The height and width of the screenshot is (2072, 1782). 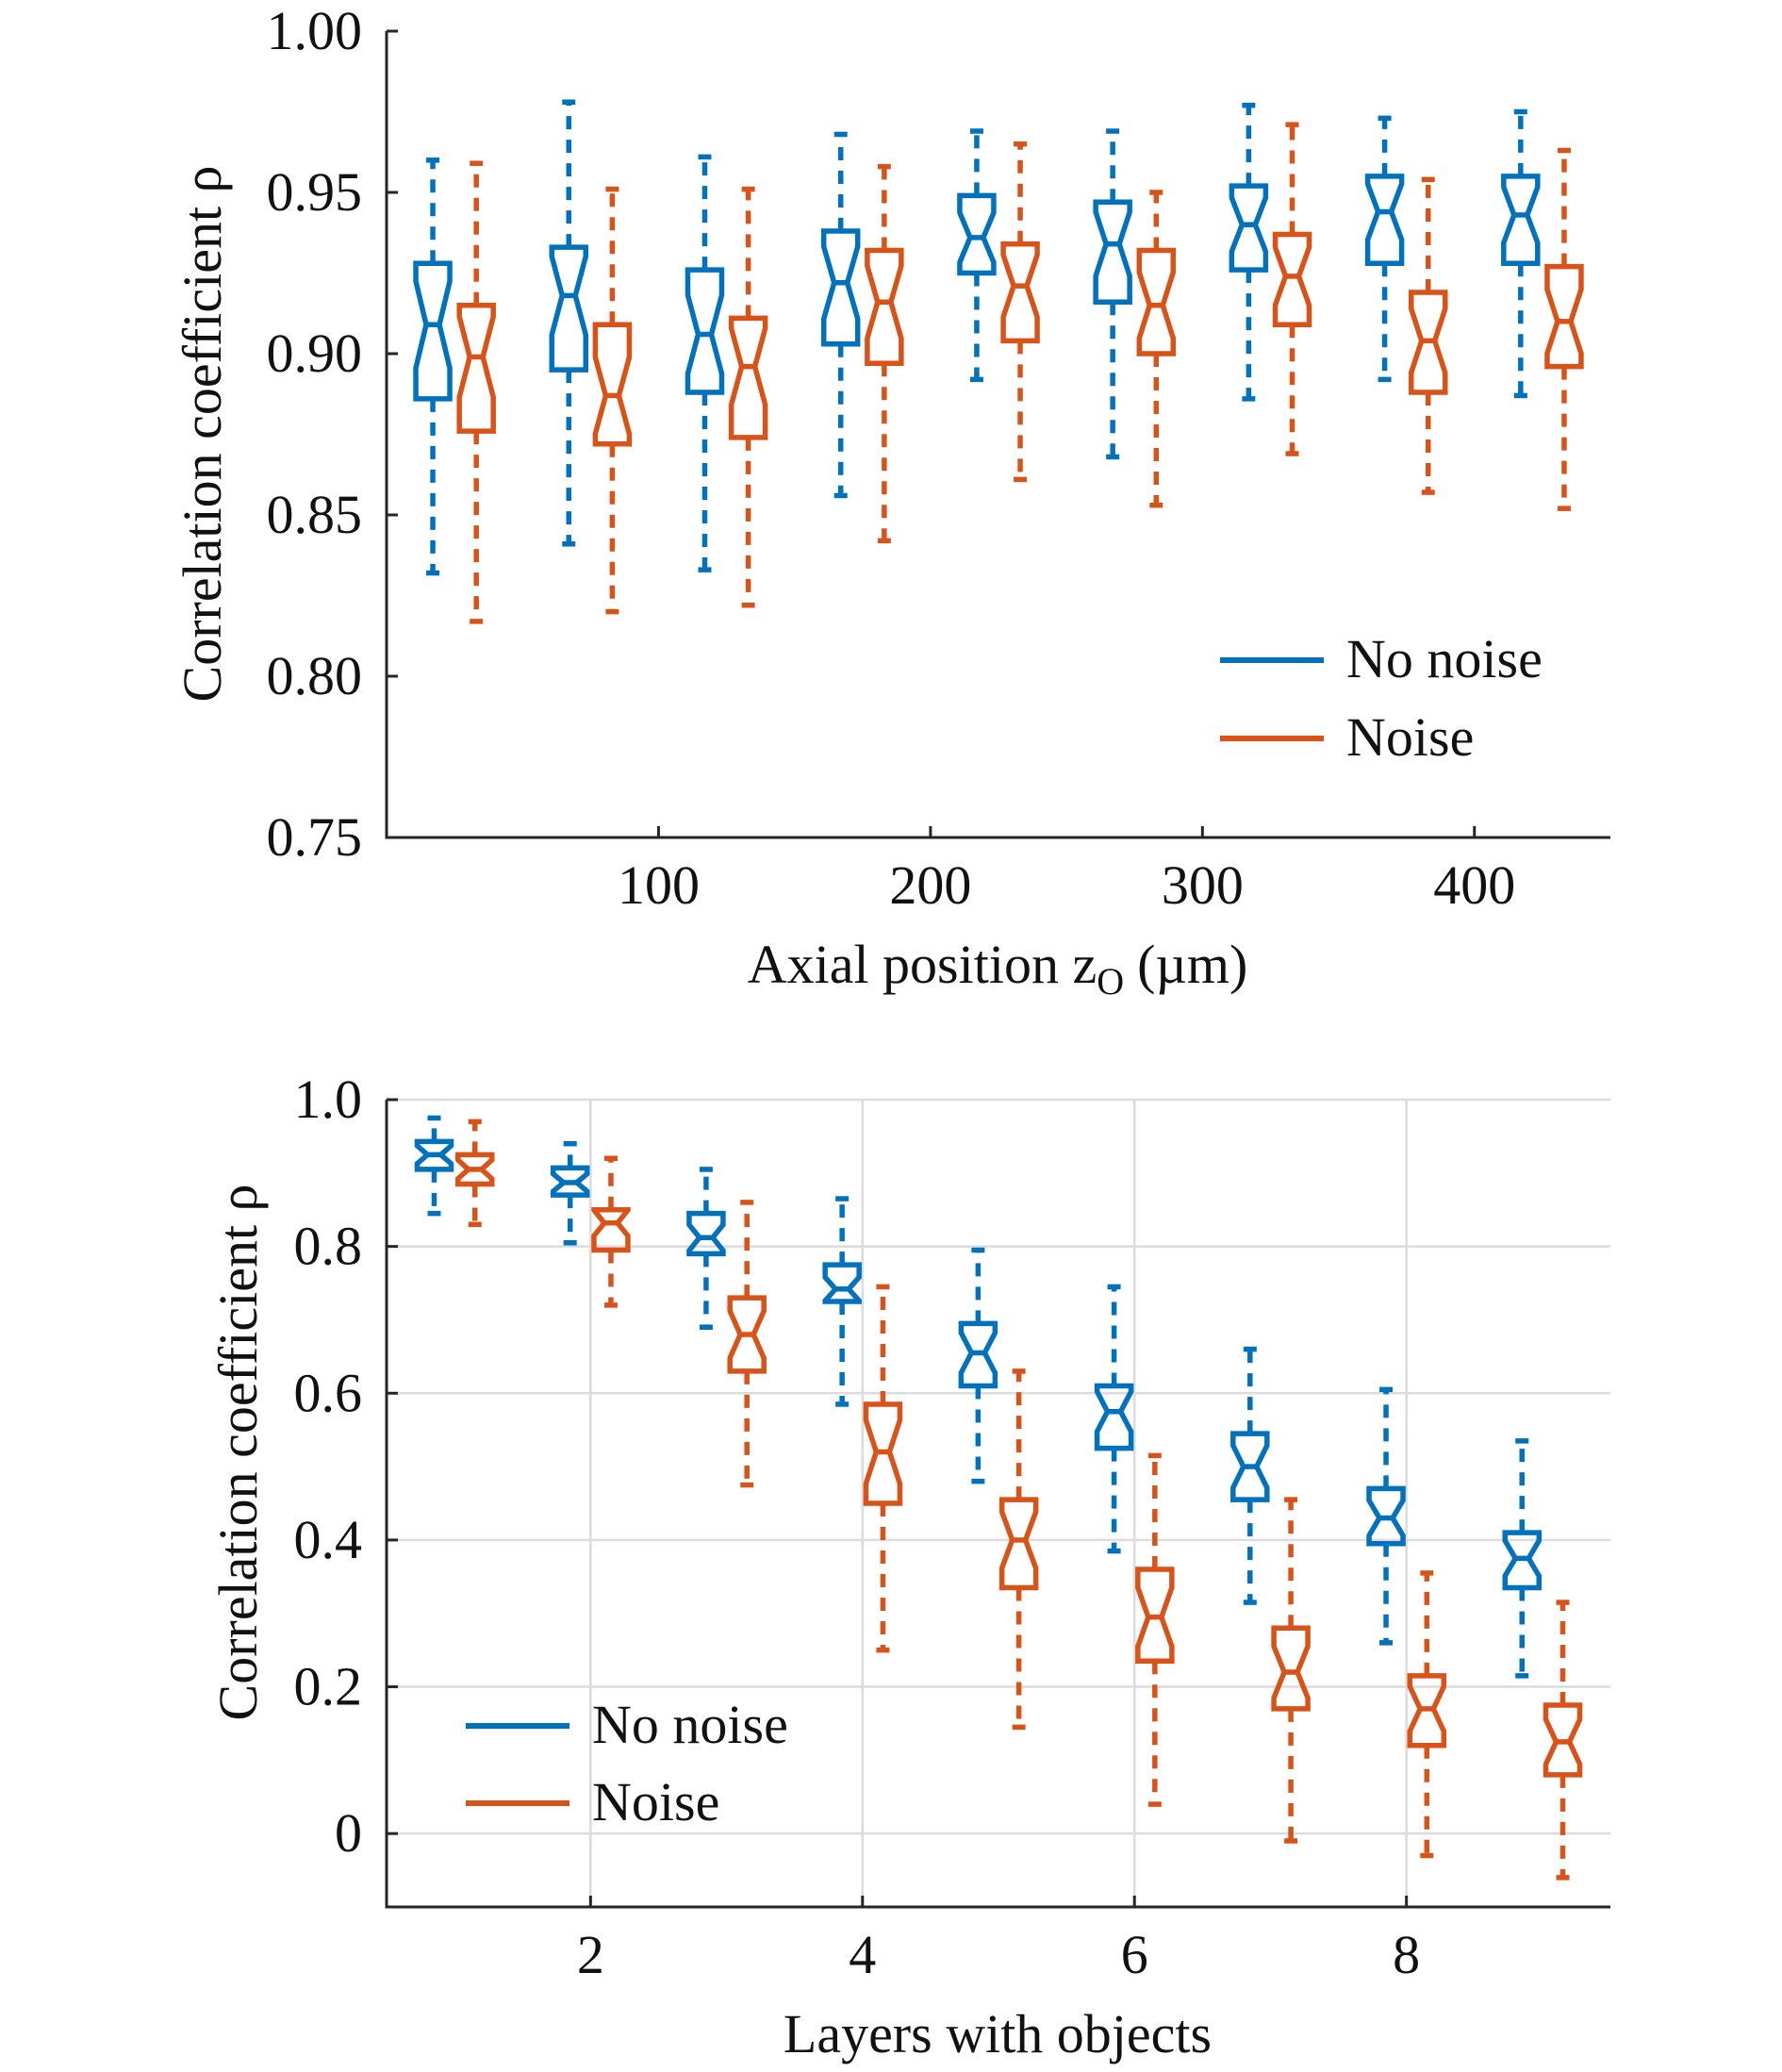 I want to click on y-tick-label: 0.95, so click(x=315, y=192).